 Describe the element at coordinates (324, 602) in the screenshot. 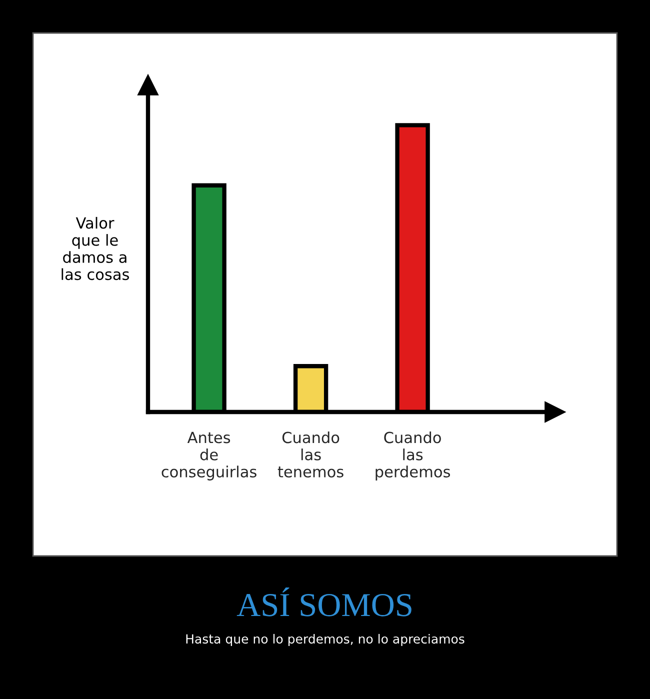

I see `text: ASÍ SOMOS` at that location.